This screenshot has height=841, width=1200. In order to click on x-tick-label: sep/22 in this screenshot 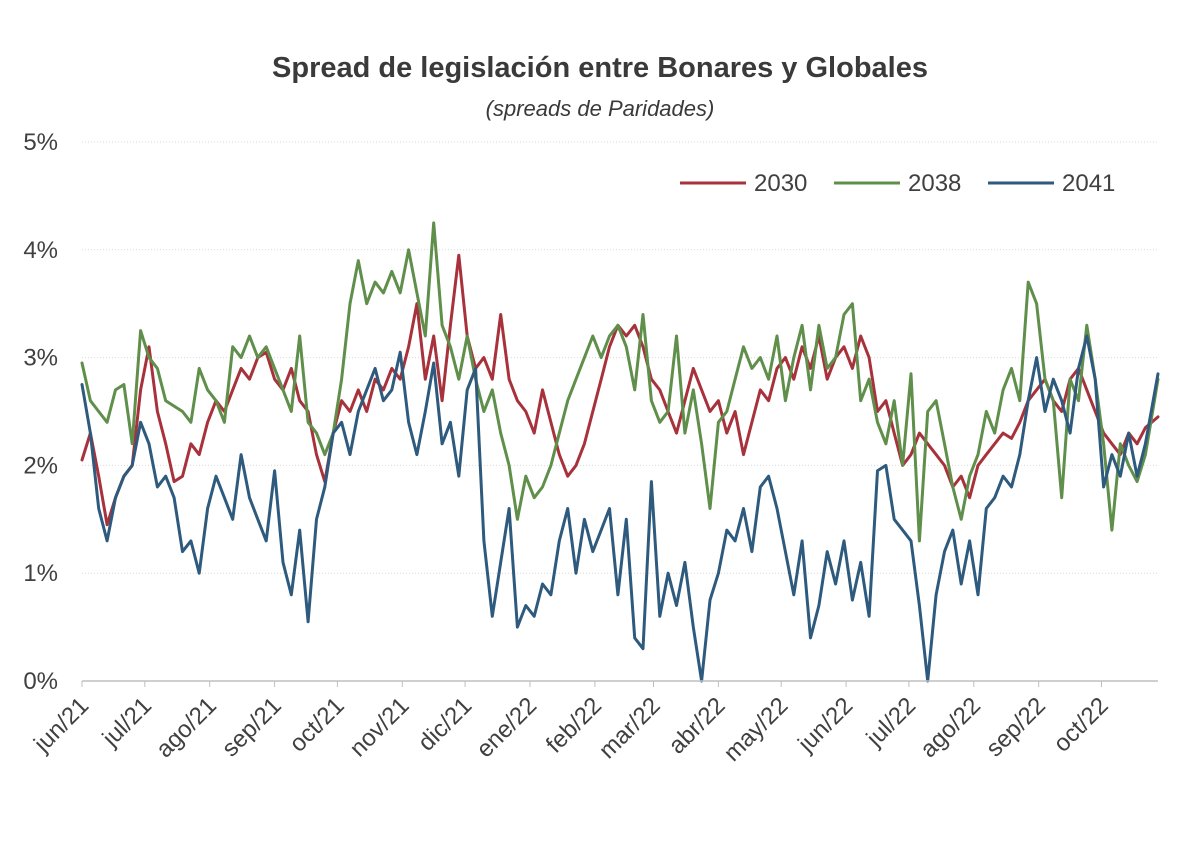, I will do `click(1016, 727)`.